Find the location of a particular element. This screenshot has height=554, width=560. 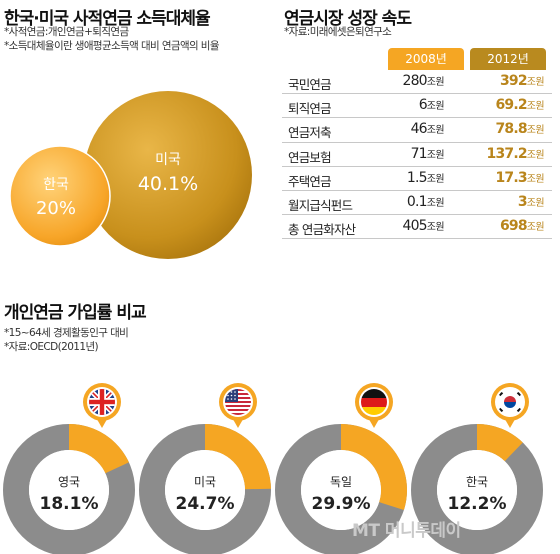

row-label: 주택연금 is located at coordinates (310, 181).